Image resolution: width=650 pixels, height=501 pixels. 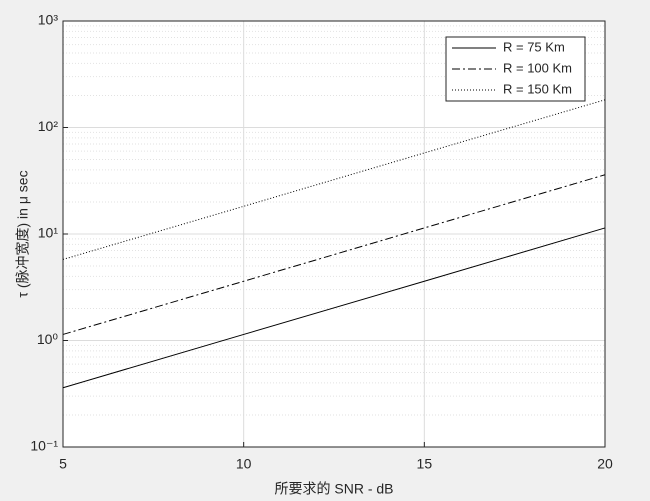 I want to click on x-tick-label: 10, so click(x=244, y=464).